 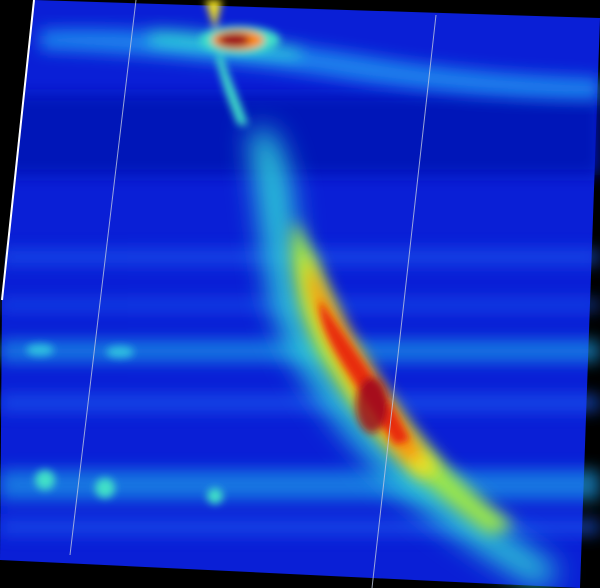 I want to click on left-spots, so click(x=124, y=424).